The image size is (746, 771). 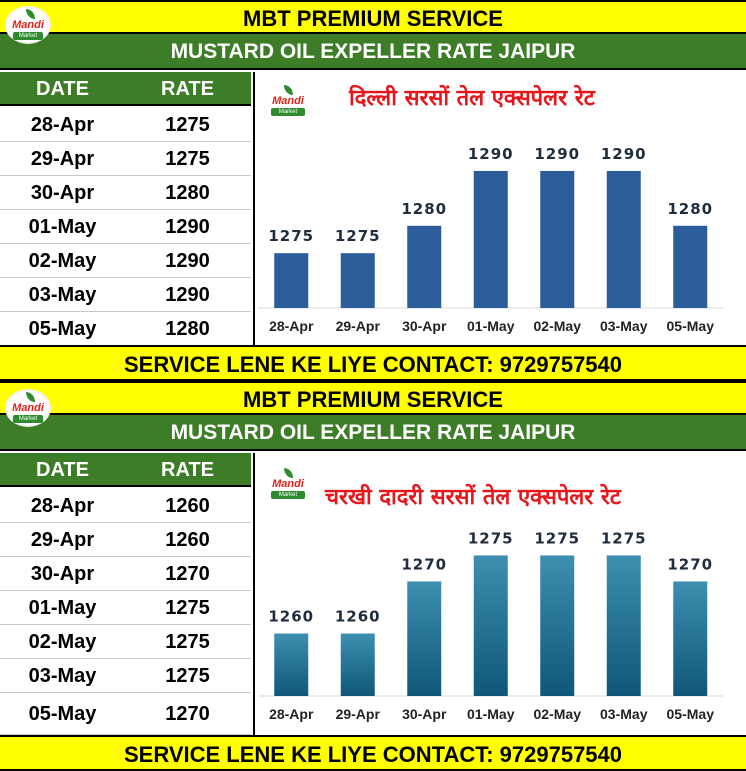 What do you see at coordinates (125, 642) in the screenshot?
I see `table-row: 02-May 1275` at bounding box center [125, 642].